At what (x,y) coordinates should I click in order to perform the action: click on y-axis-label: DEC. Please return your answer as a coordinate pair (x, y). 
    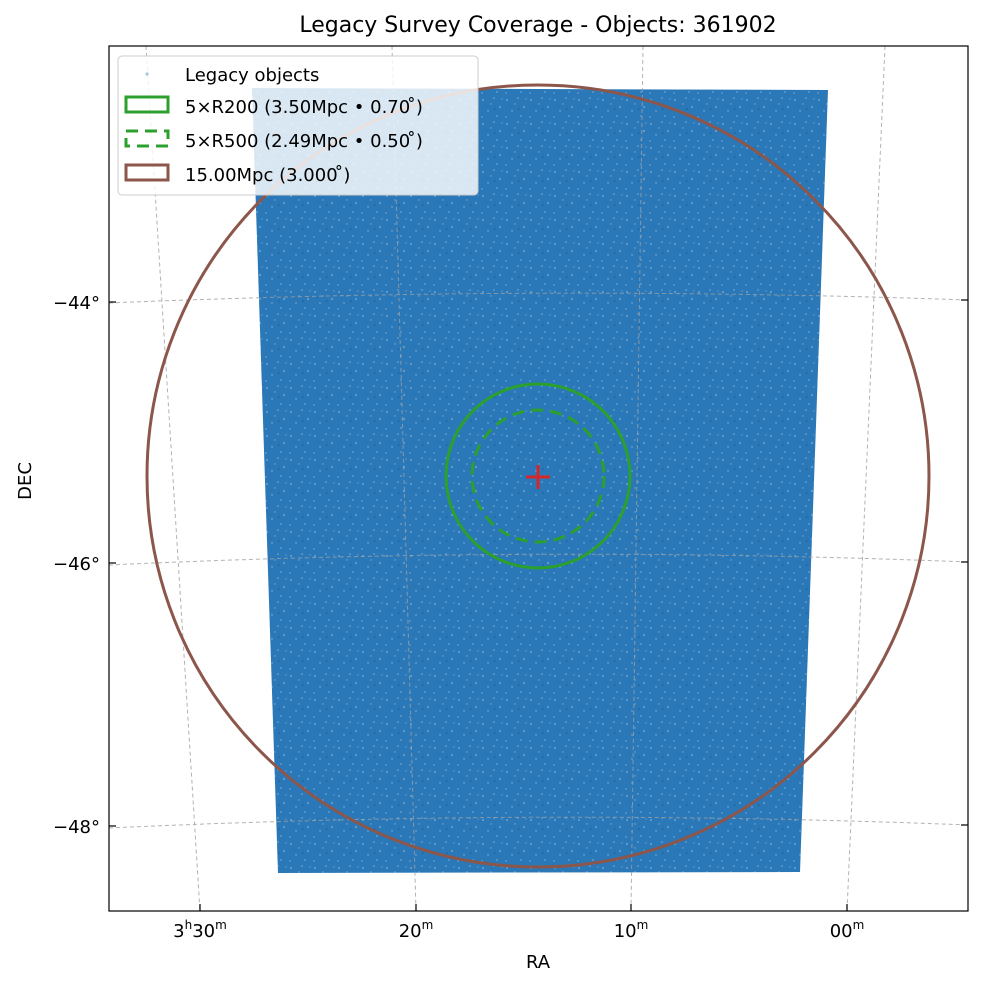
    Looking at the image, I should click on (25, 481).